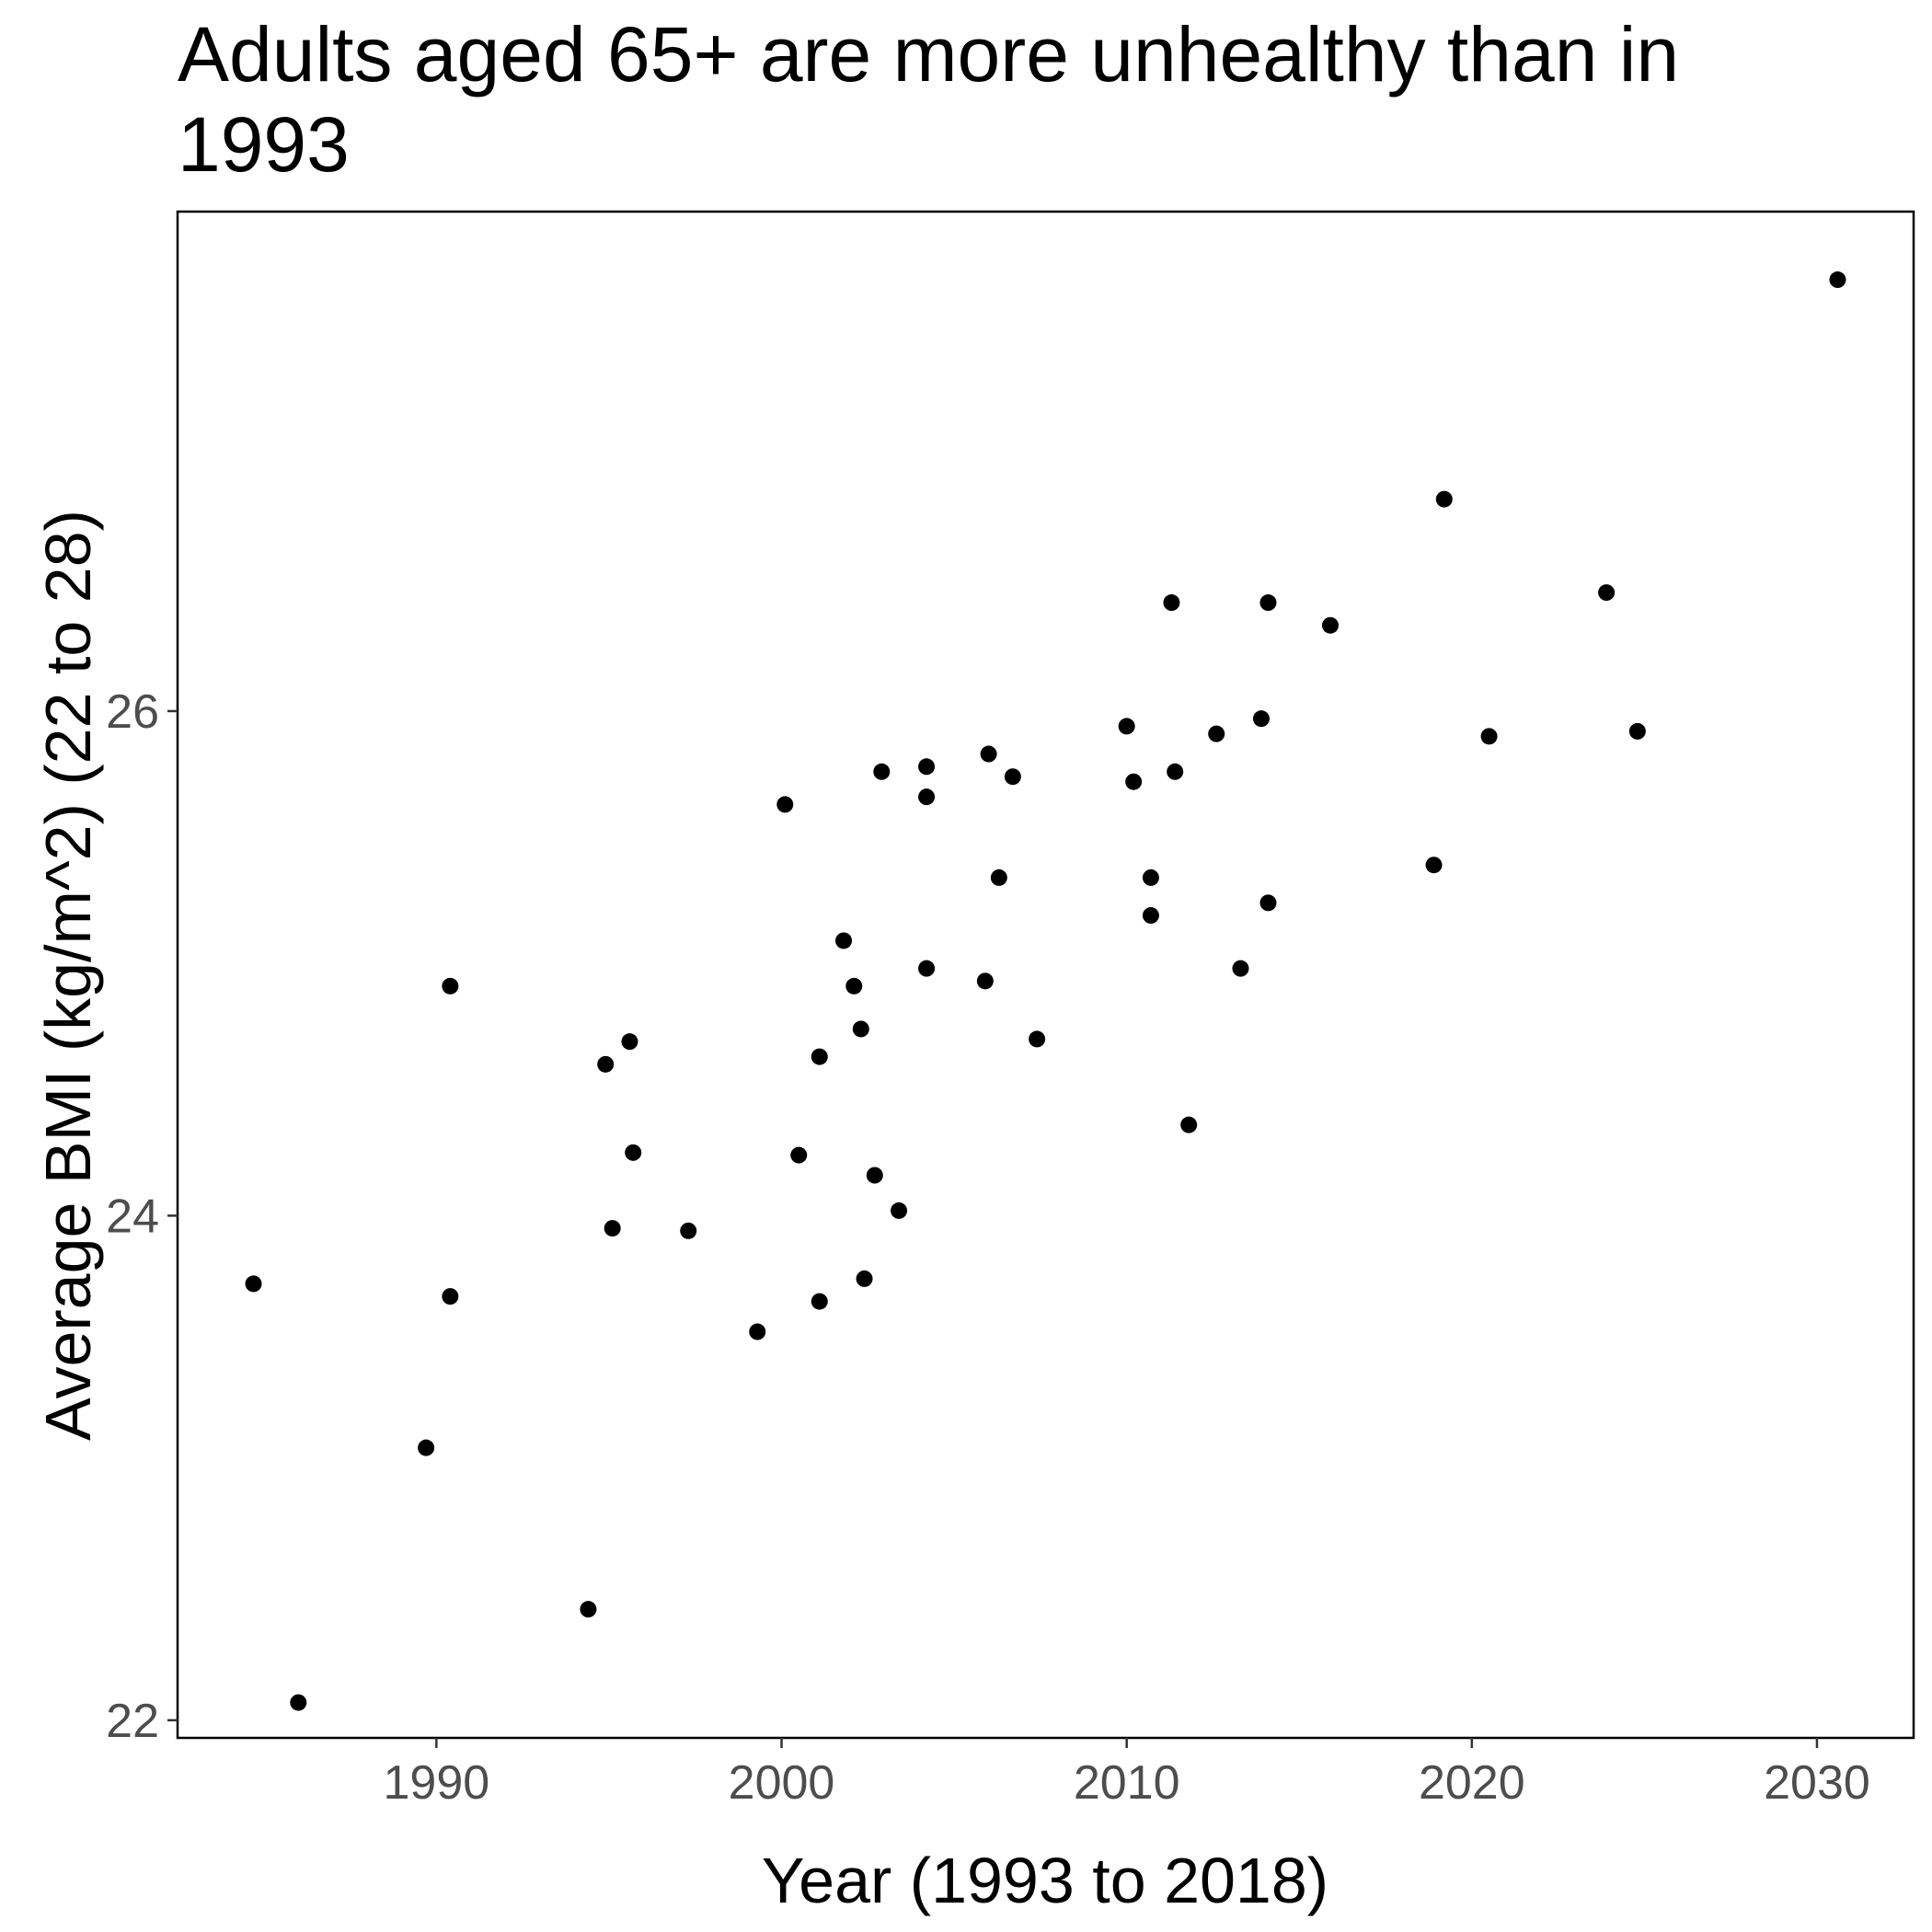 The image size is (1932, 1932). I want to click on y-tick-label: 26, so click(132, 712).